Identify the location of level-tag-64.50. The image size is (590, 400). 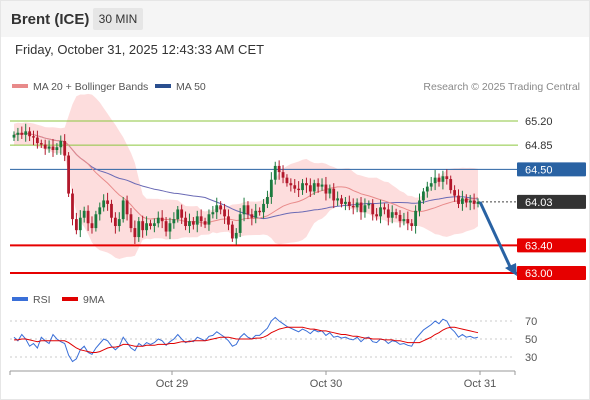
(551, 169).